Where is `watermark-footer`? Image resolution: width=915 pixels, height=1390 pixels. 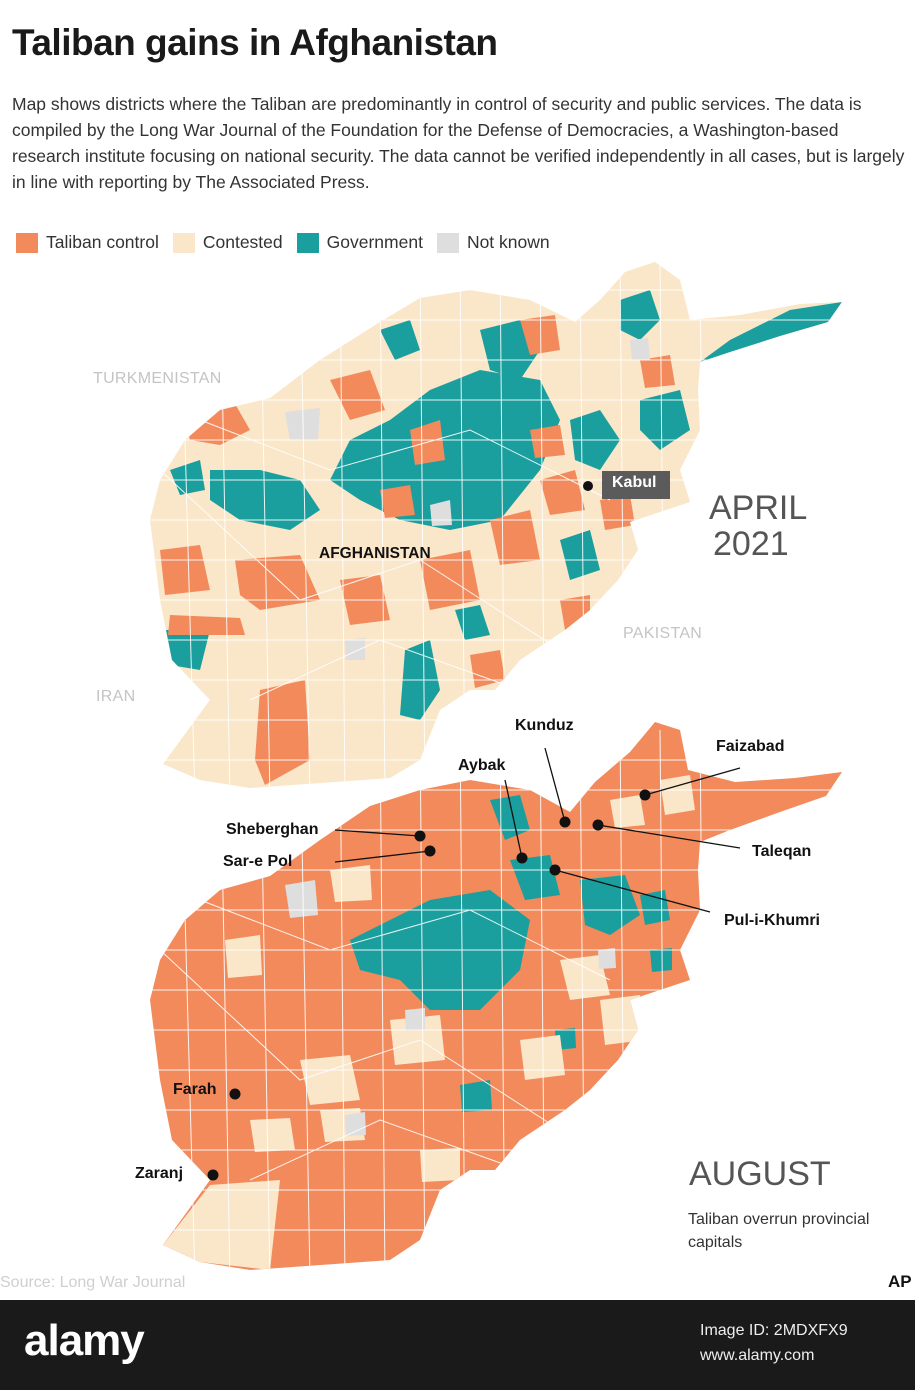 watermark-footer is located at coordinates (457, 1345).